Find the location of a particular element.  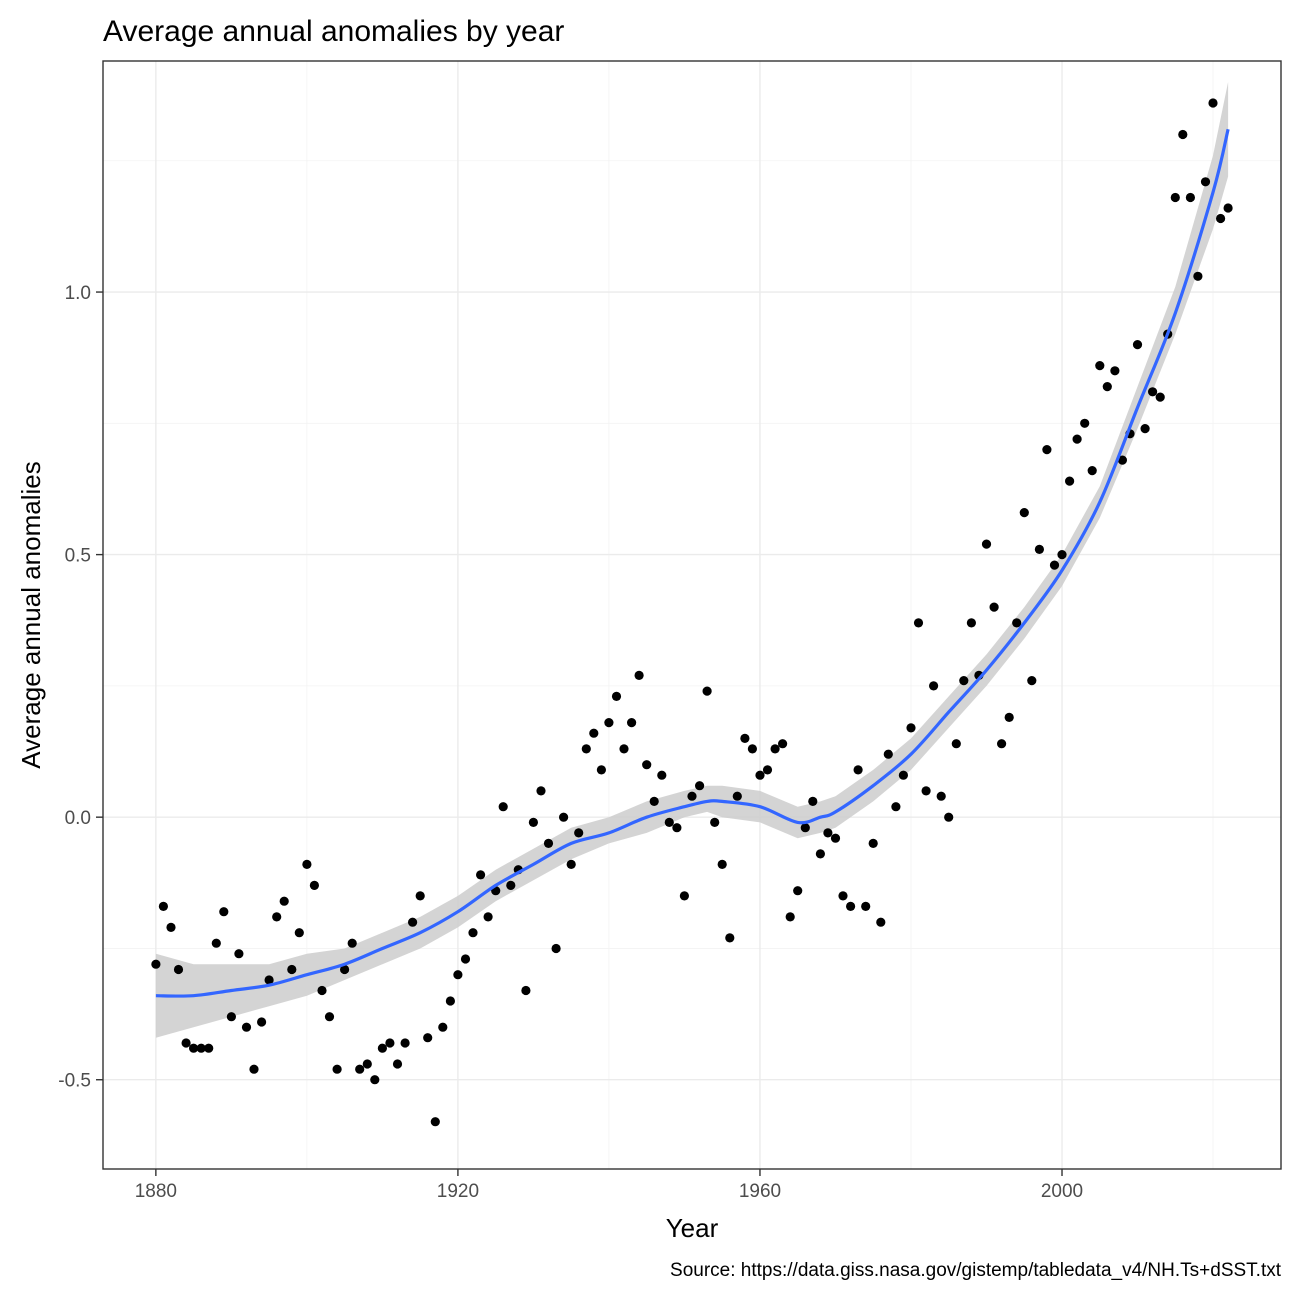

y-axis-title: Average annual anomalies is located at coordinates (31, 614).